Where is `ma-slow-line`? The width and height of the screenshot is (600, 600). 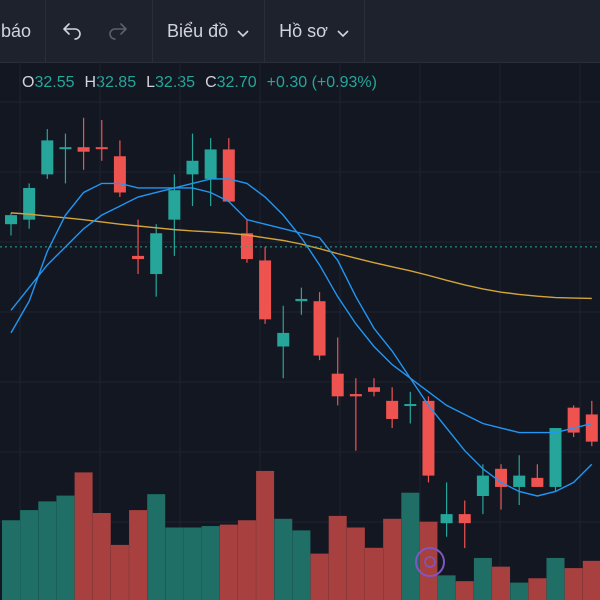 ma-slow-line is located at coordinates (301, 256).